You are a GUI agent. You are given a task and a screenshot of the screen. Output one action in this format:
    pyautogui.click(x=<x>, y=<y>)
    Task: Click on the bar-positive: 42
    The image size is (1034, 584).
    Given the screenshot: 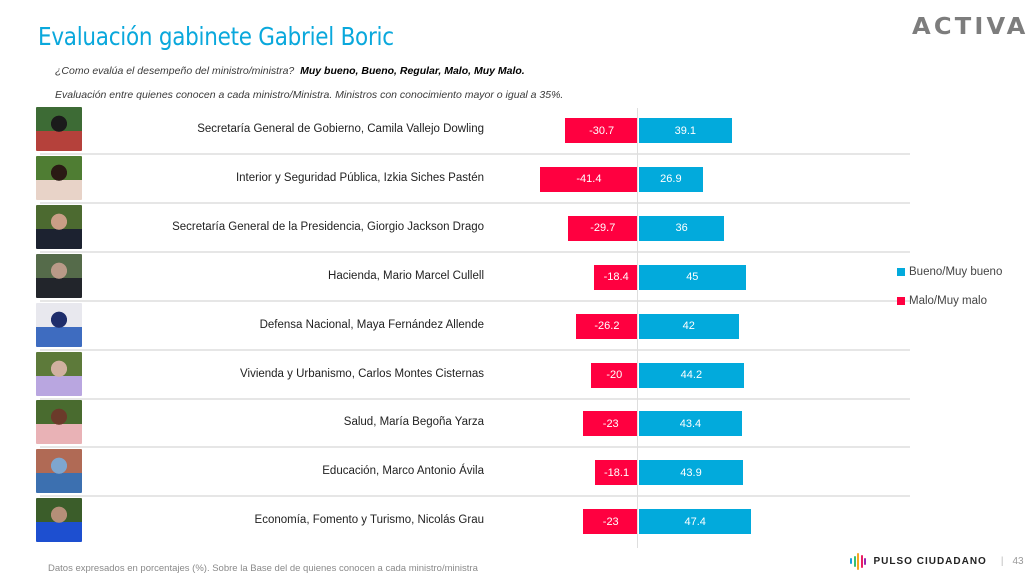 What is the action you would take?
    pyautogui.click(x=689, y=326)
    